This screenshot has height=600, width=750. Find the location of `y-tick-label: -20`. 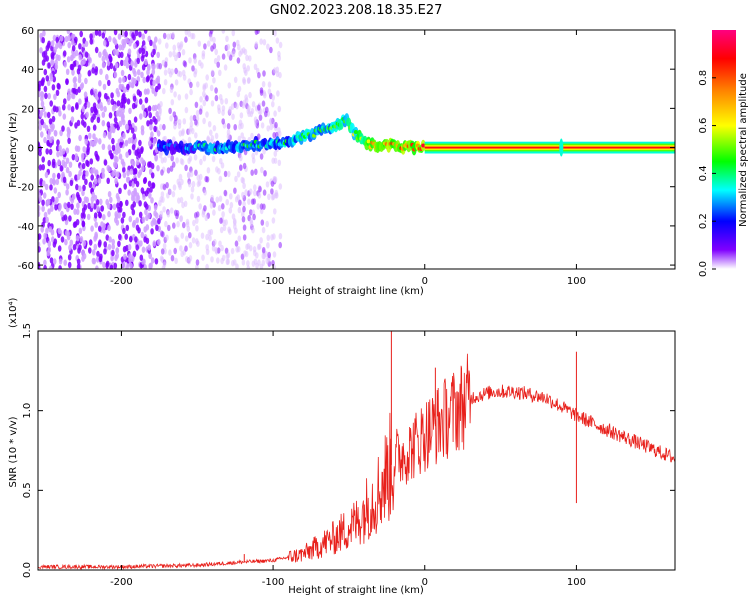

y-tick-label: -20 is located at coordinates (26, 188).